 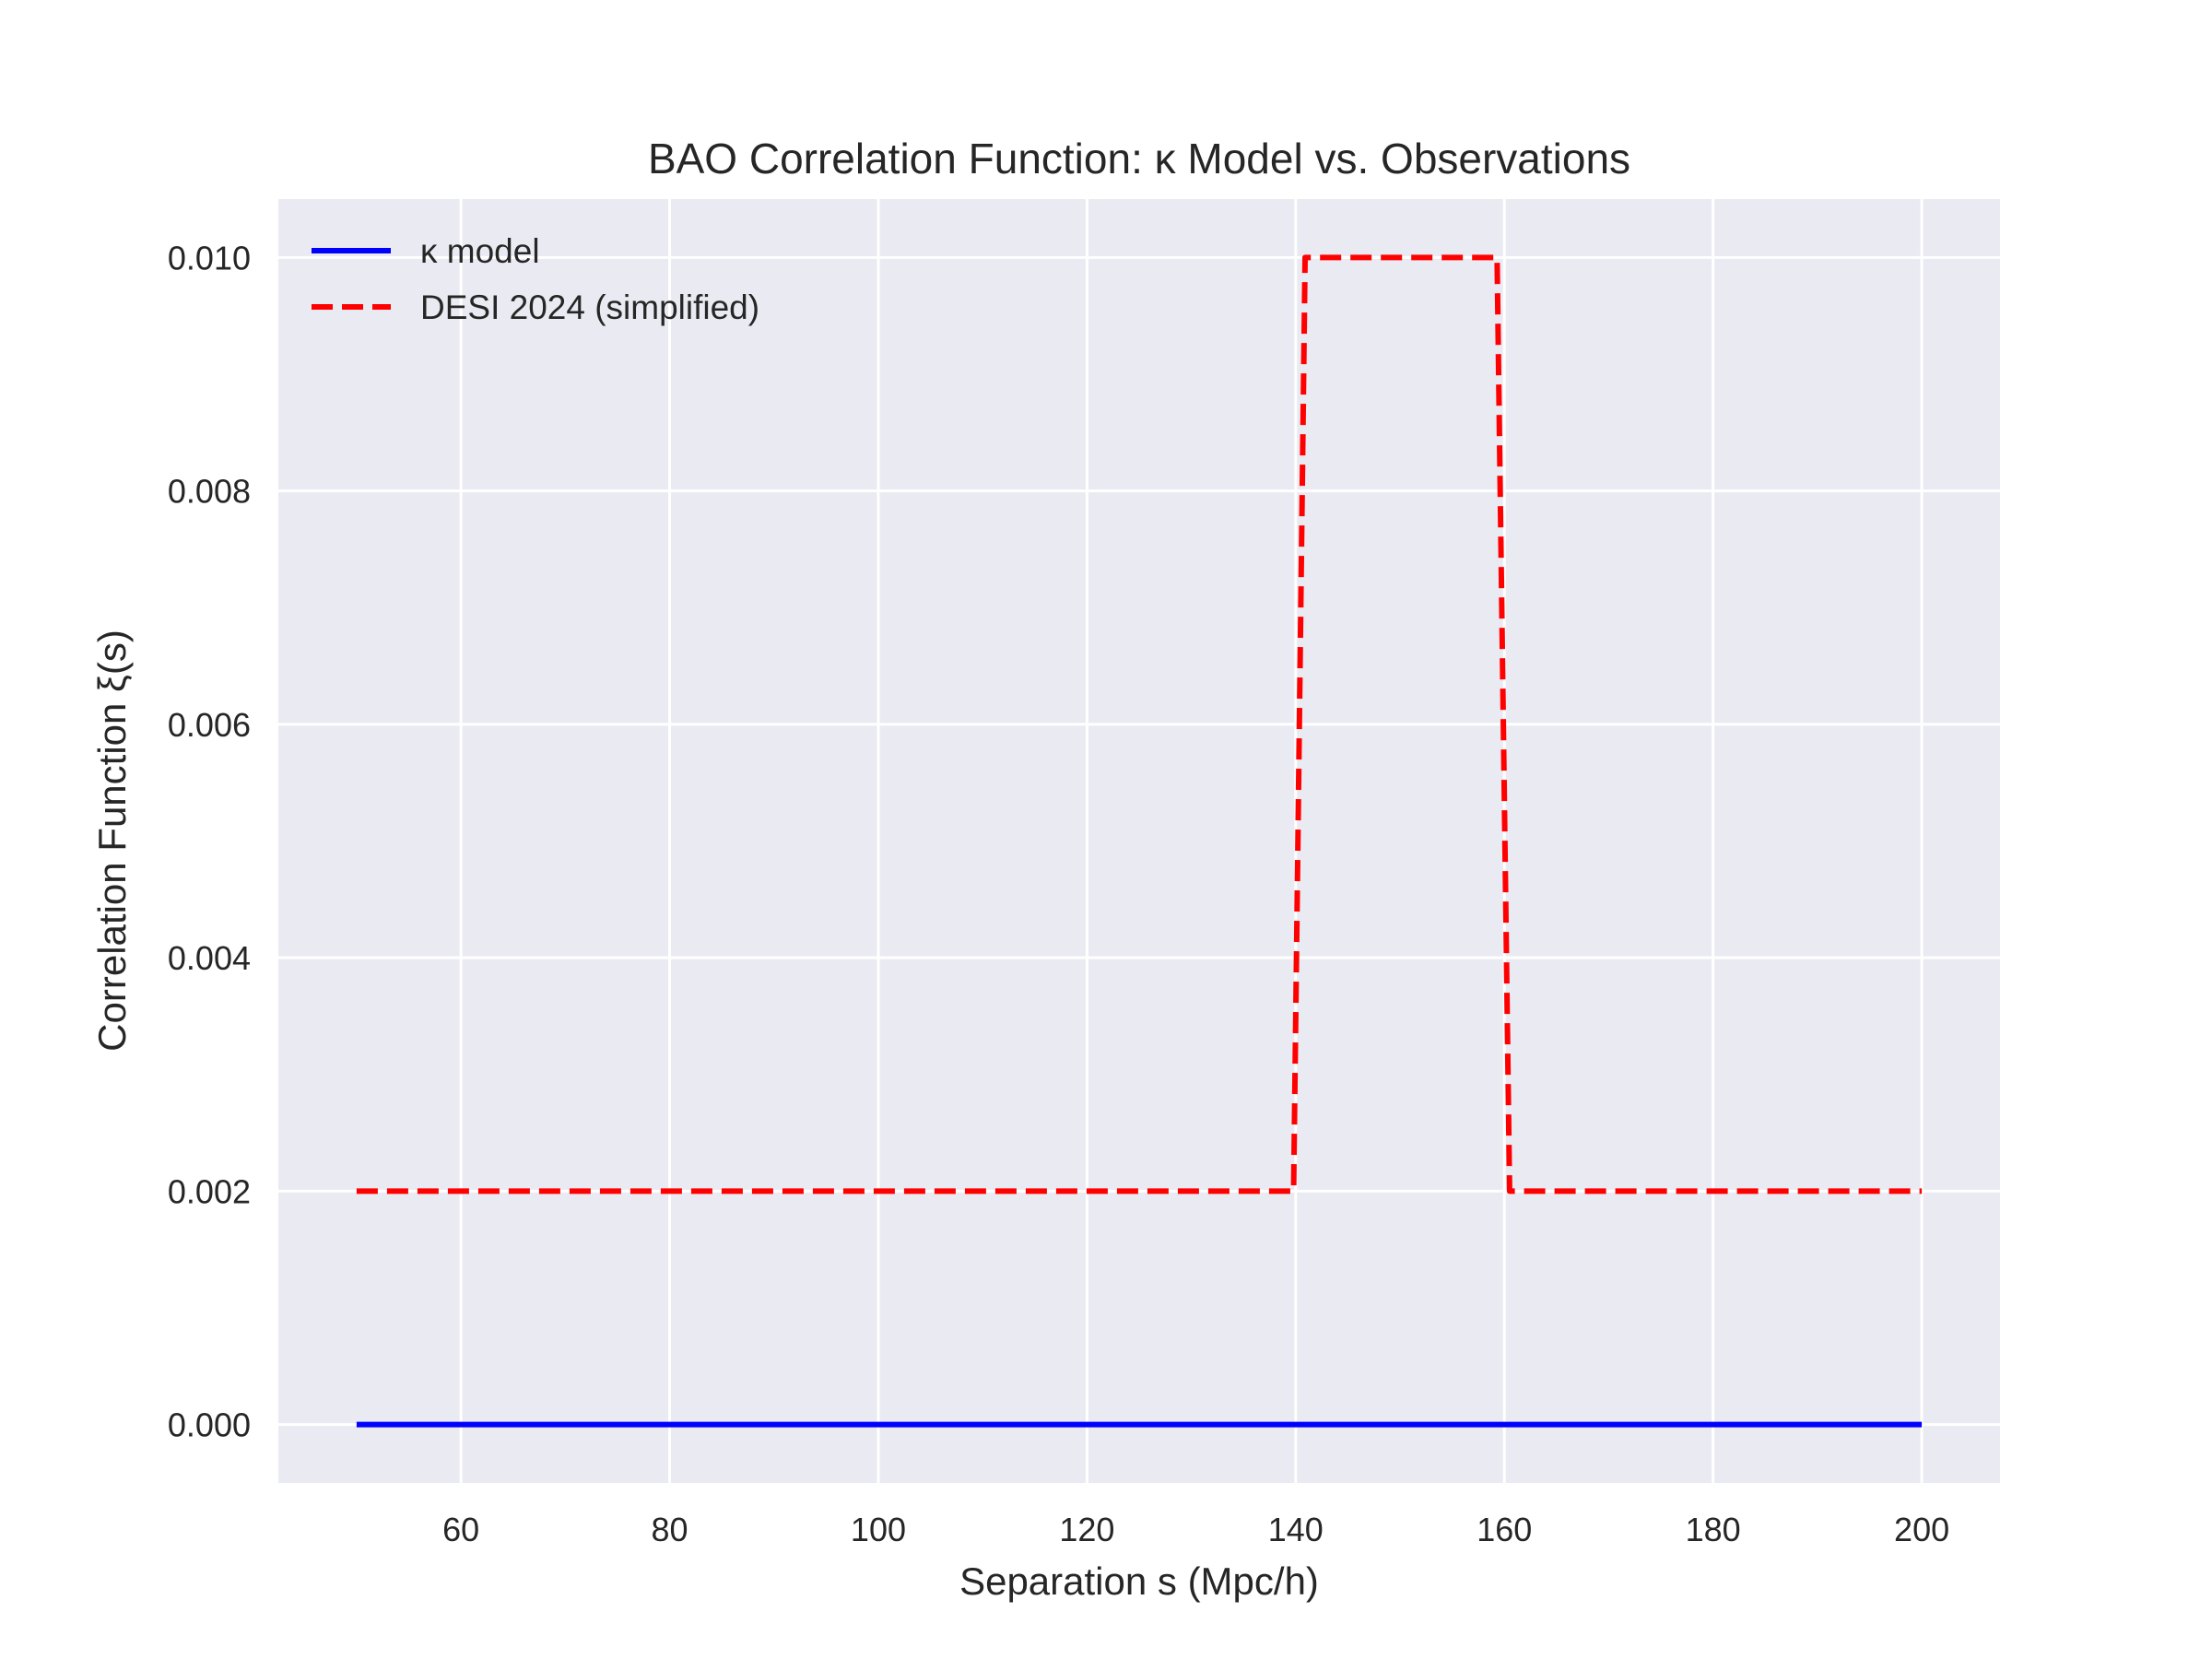 I want to click on y-tick-label: 0.008, so click(x=209, y=492).